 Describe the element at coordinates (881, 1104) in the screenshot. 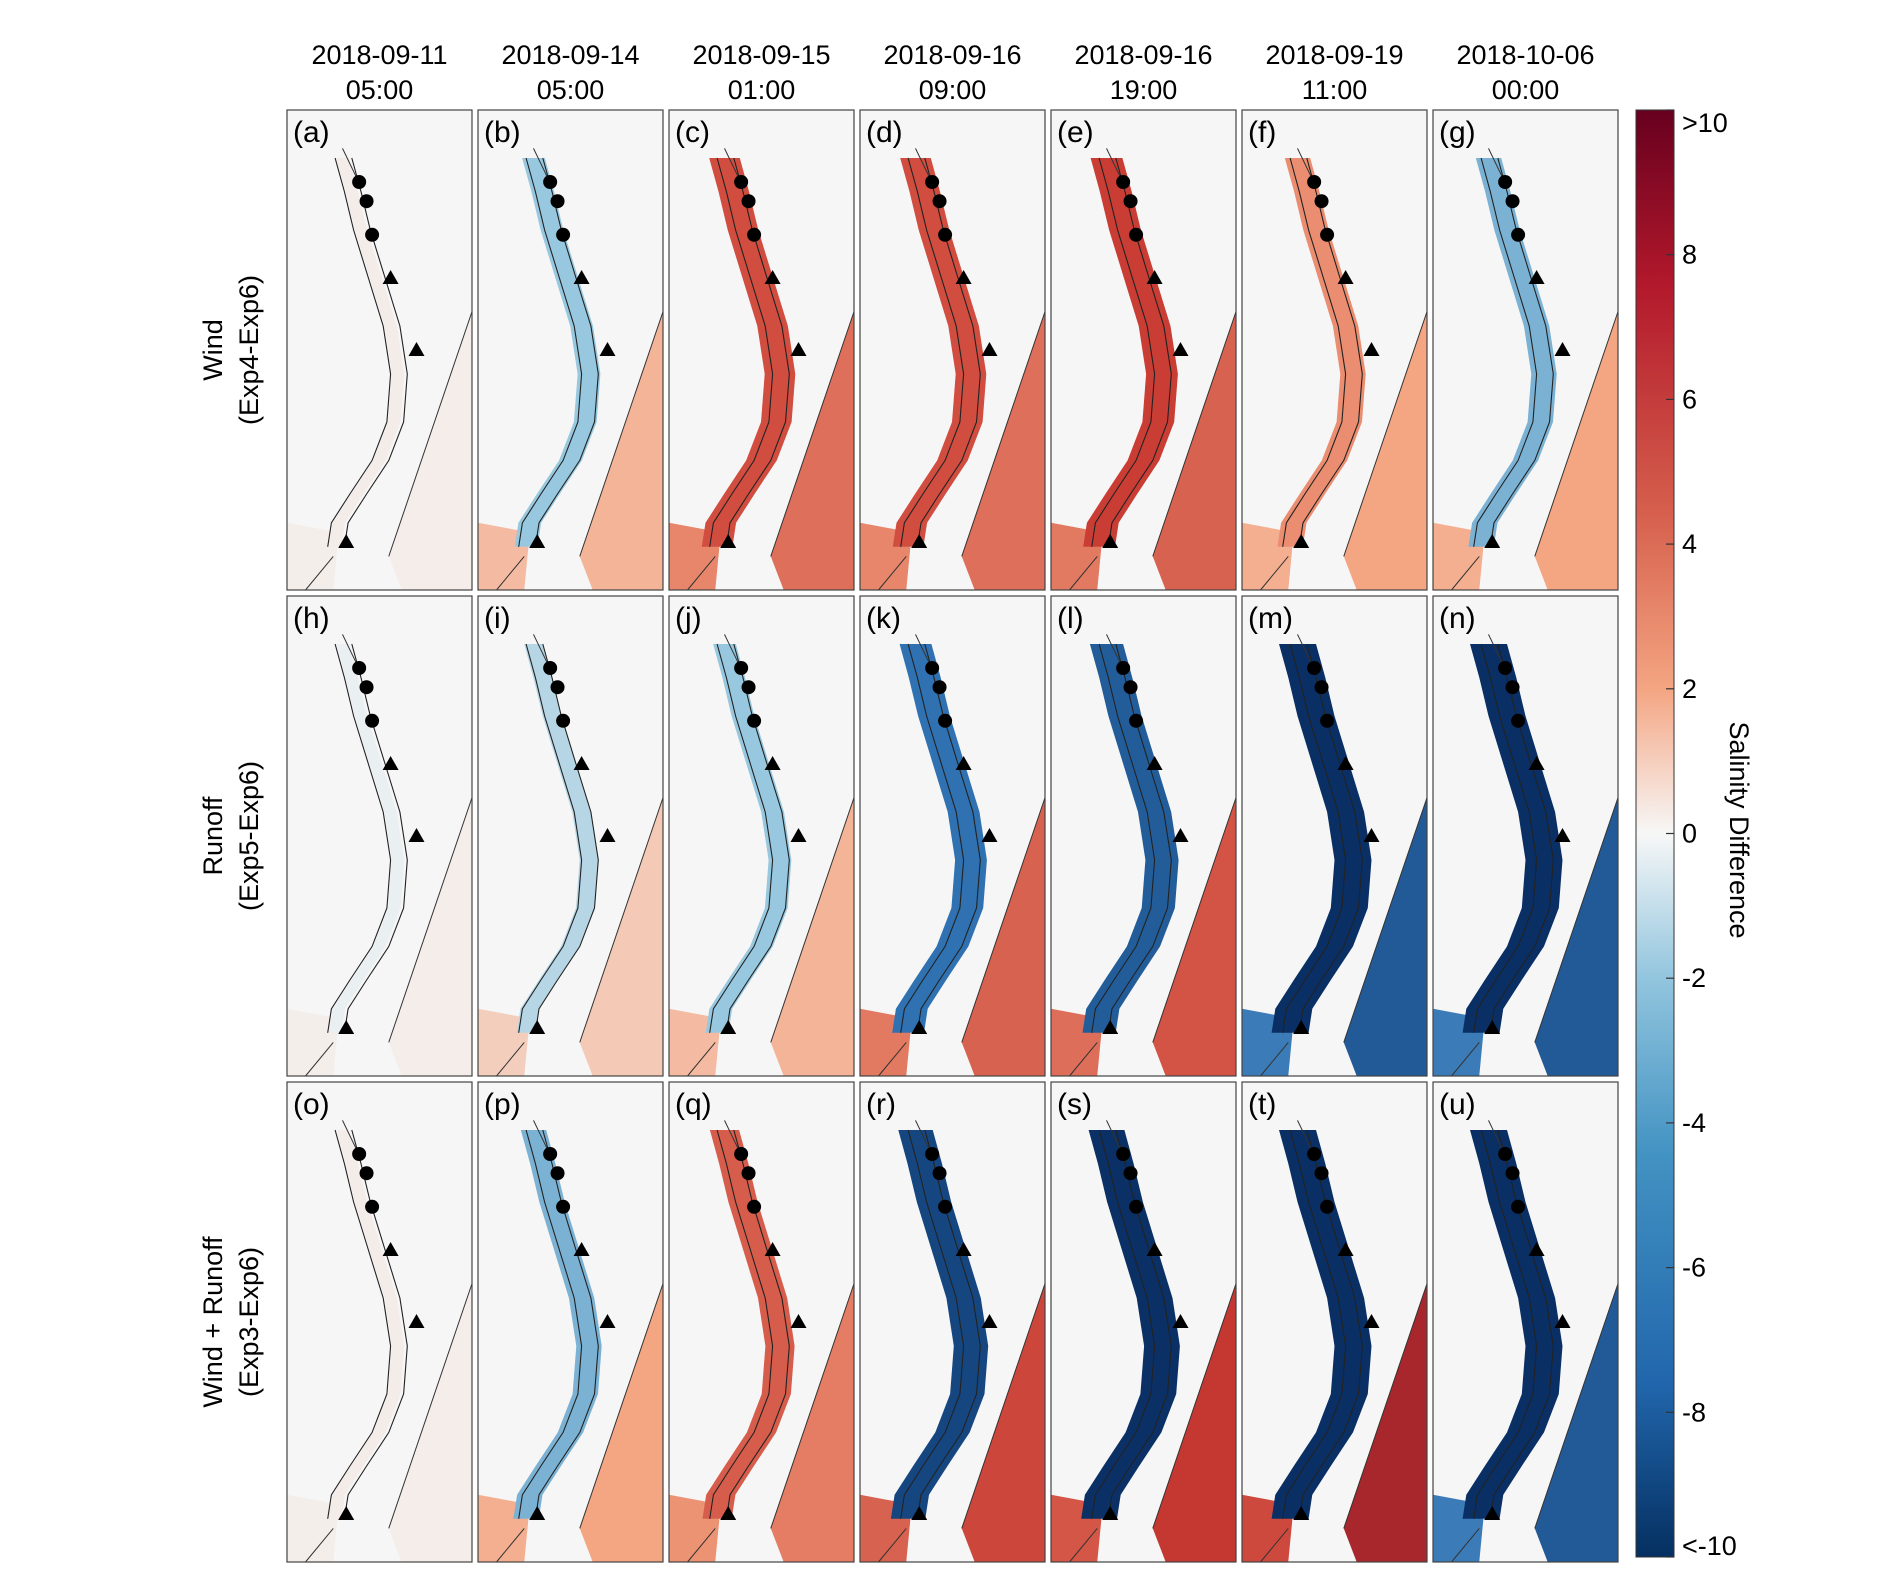

I see `panel-label: (r)` at that location.